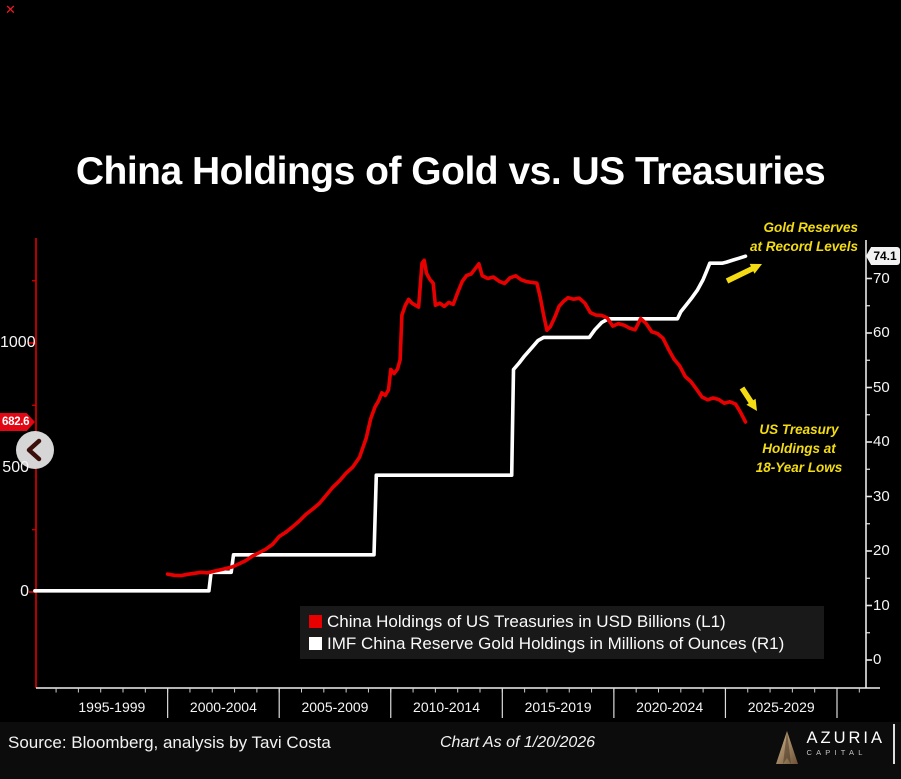  I want to click on annotation-arrow-shaft, so click(741, 274).